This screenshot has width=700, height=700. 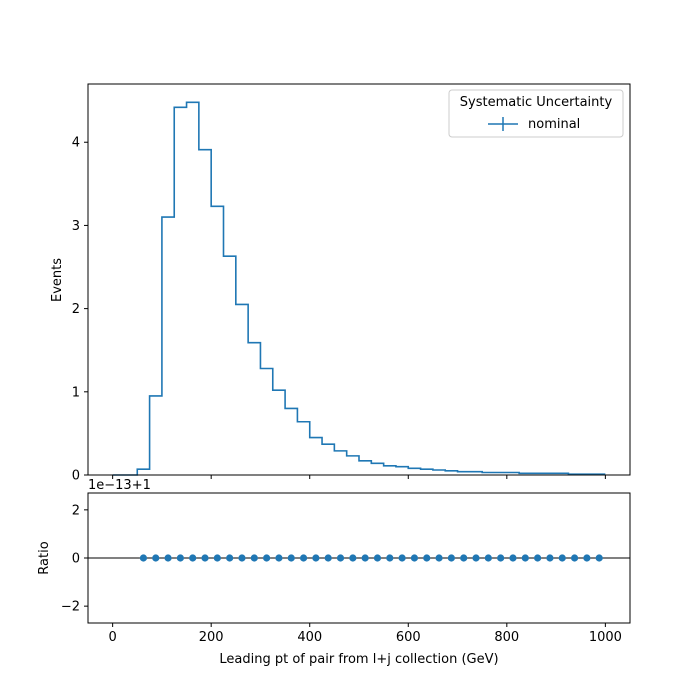 What do you see at coordinates (44, 557) in the screenshot?
I see `ratio-y-axis-label: Ratio` at bounding box center [44, 557].